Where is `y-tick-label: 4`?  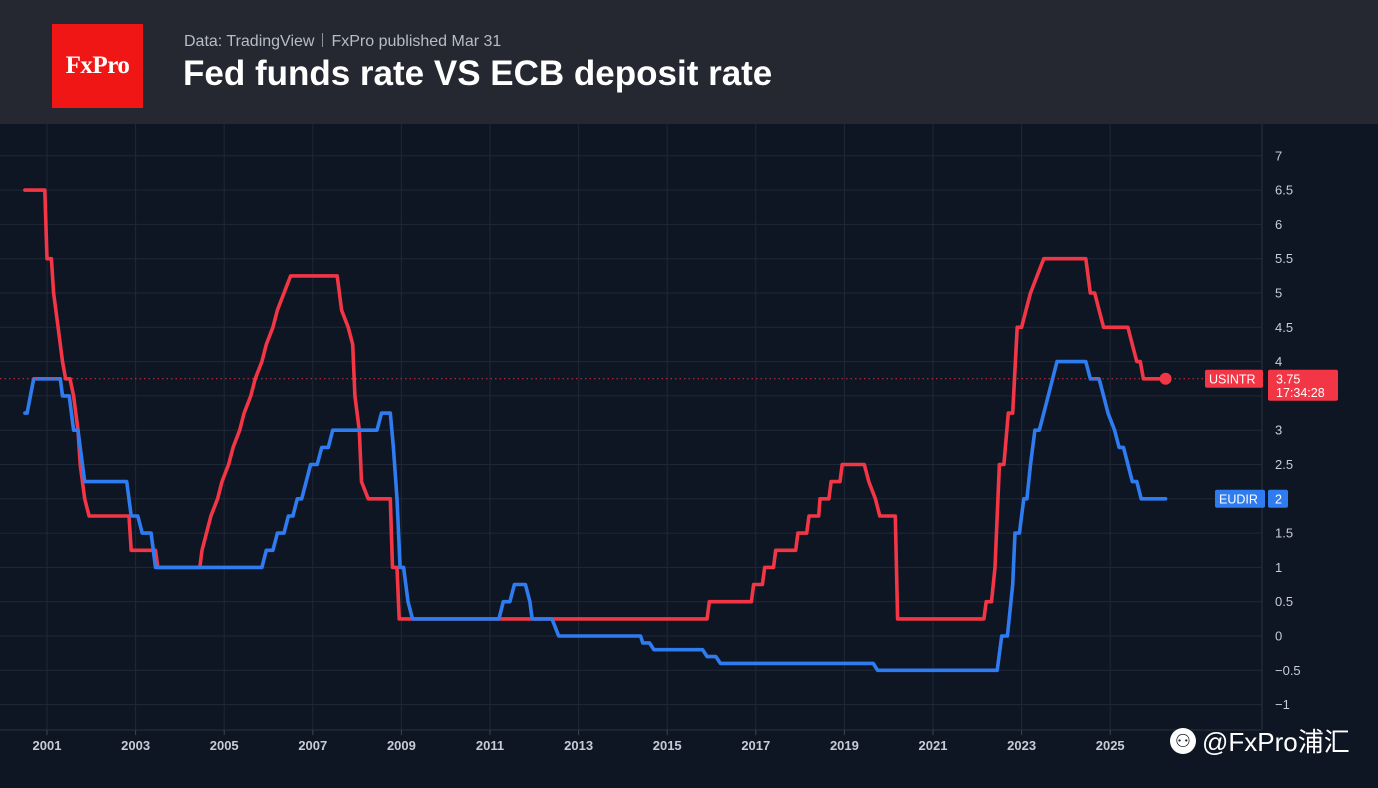 y-tick-label: 4 is located at coordinates (1278, 361).